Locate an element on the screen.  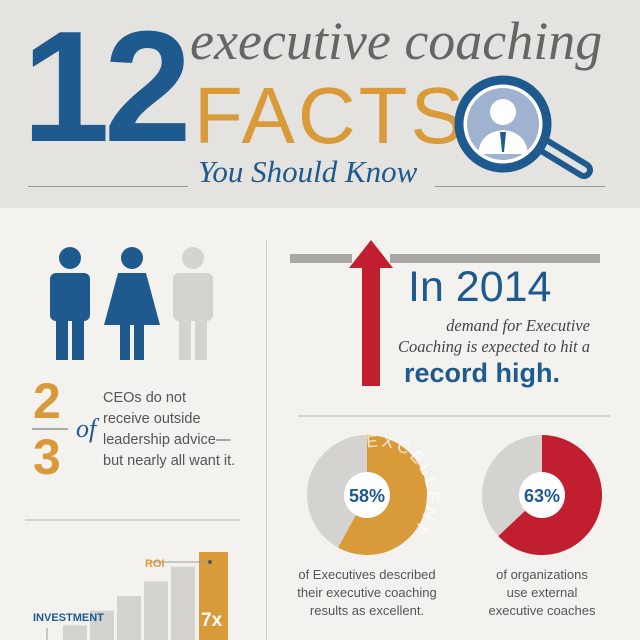
text-line: of organizations is located at coordinates (542, 574).